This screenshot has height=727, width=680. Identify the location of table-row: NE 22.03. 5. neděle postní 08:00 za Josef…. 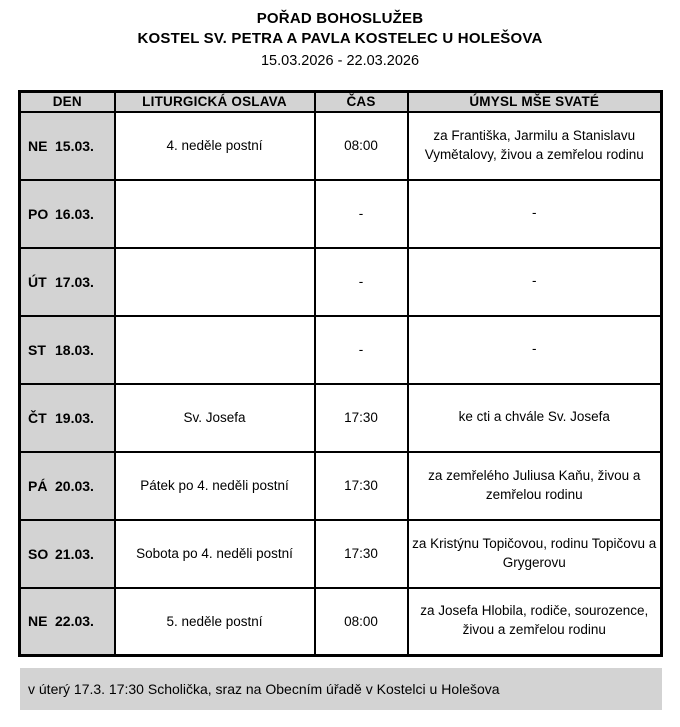
(340, 621).